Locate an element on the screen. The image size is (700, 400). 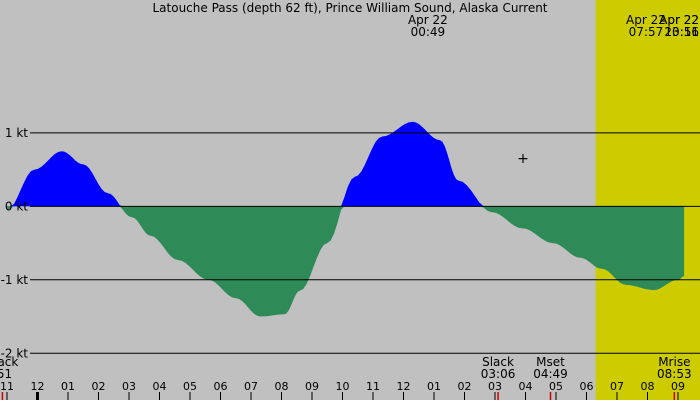
bottom-event-time: :51 is located at coordinates (6, 374).